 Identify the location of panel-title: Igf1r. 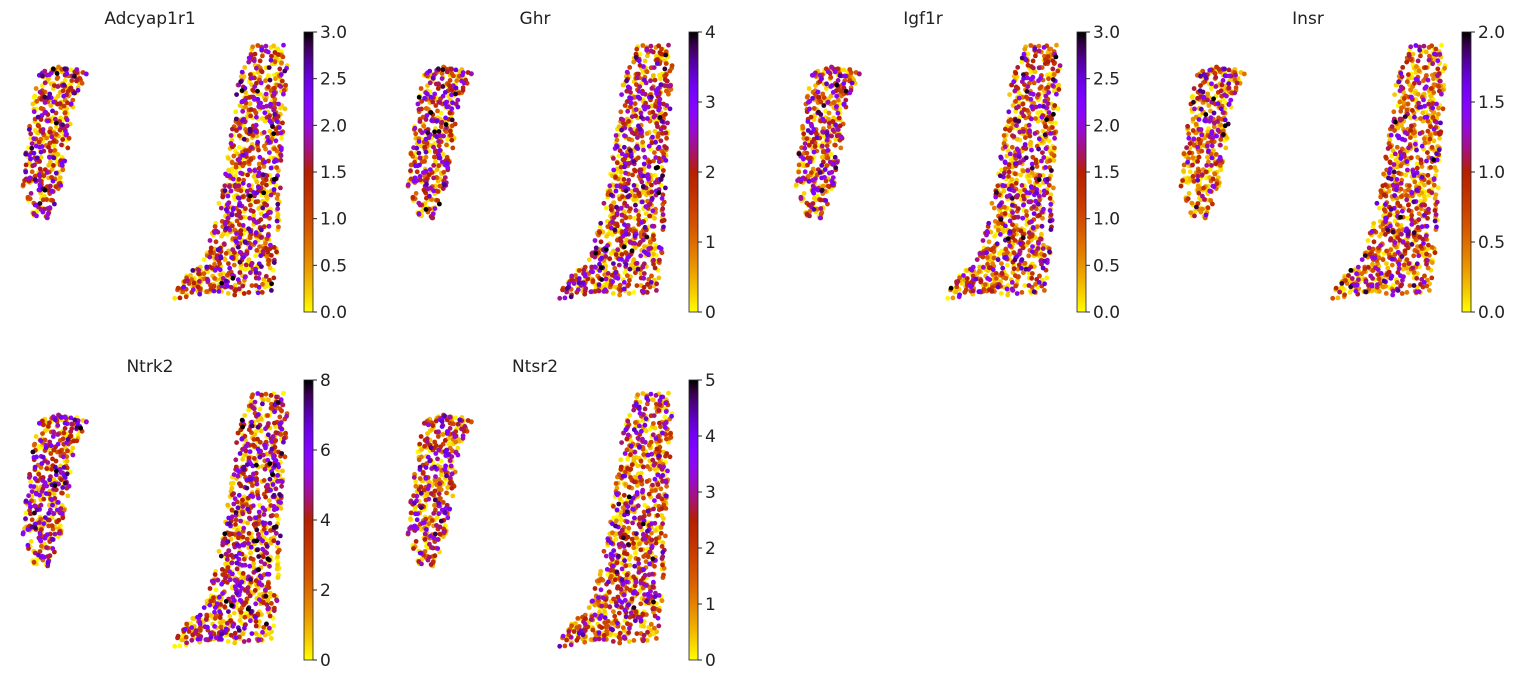
(923, 19).